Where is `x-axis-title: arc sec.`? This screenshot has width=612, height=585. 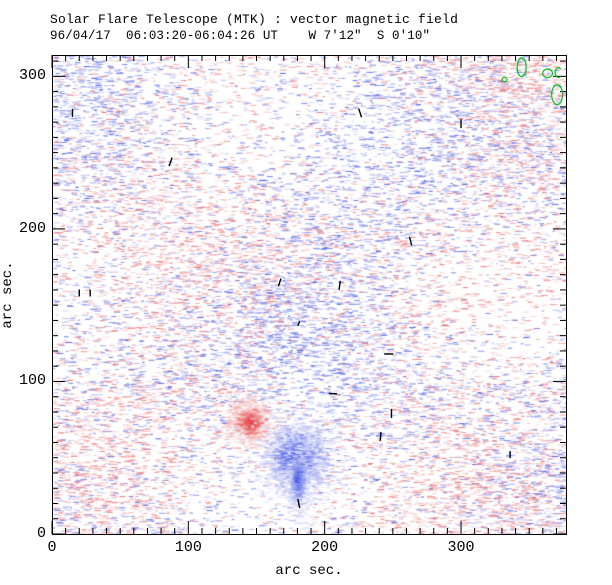 x-axis-title: arc sec. is located at coordinates (309, 571).